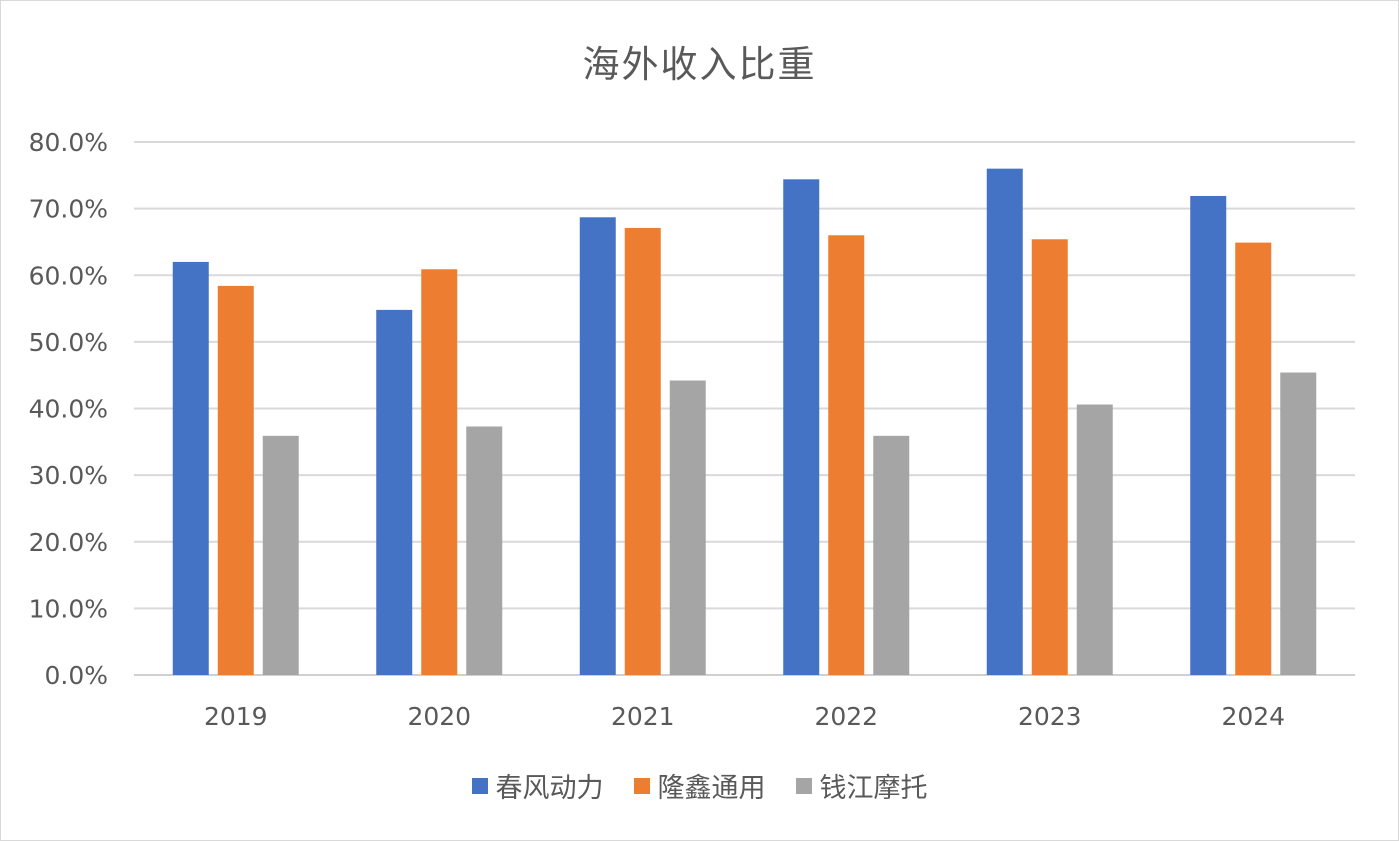  What do you see at coordinates (394, 492) in the screenshot?
I see `bar-series-1-2020` at bounding box center [394, 492].